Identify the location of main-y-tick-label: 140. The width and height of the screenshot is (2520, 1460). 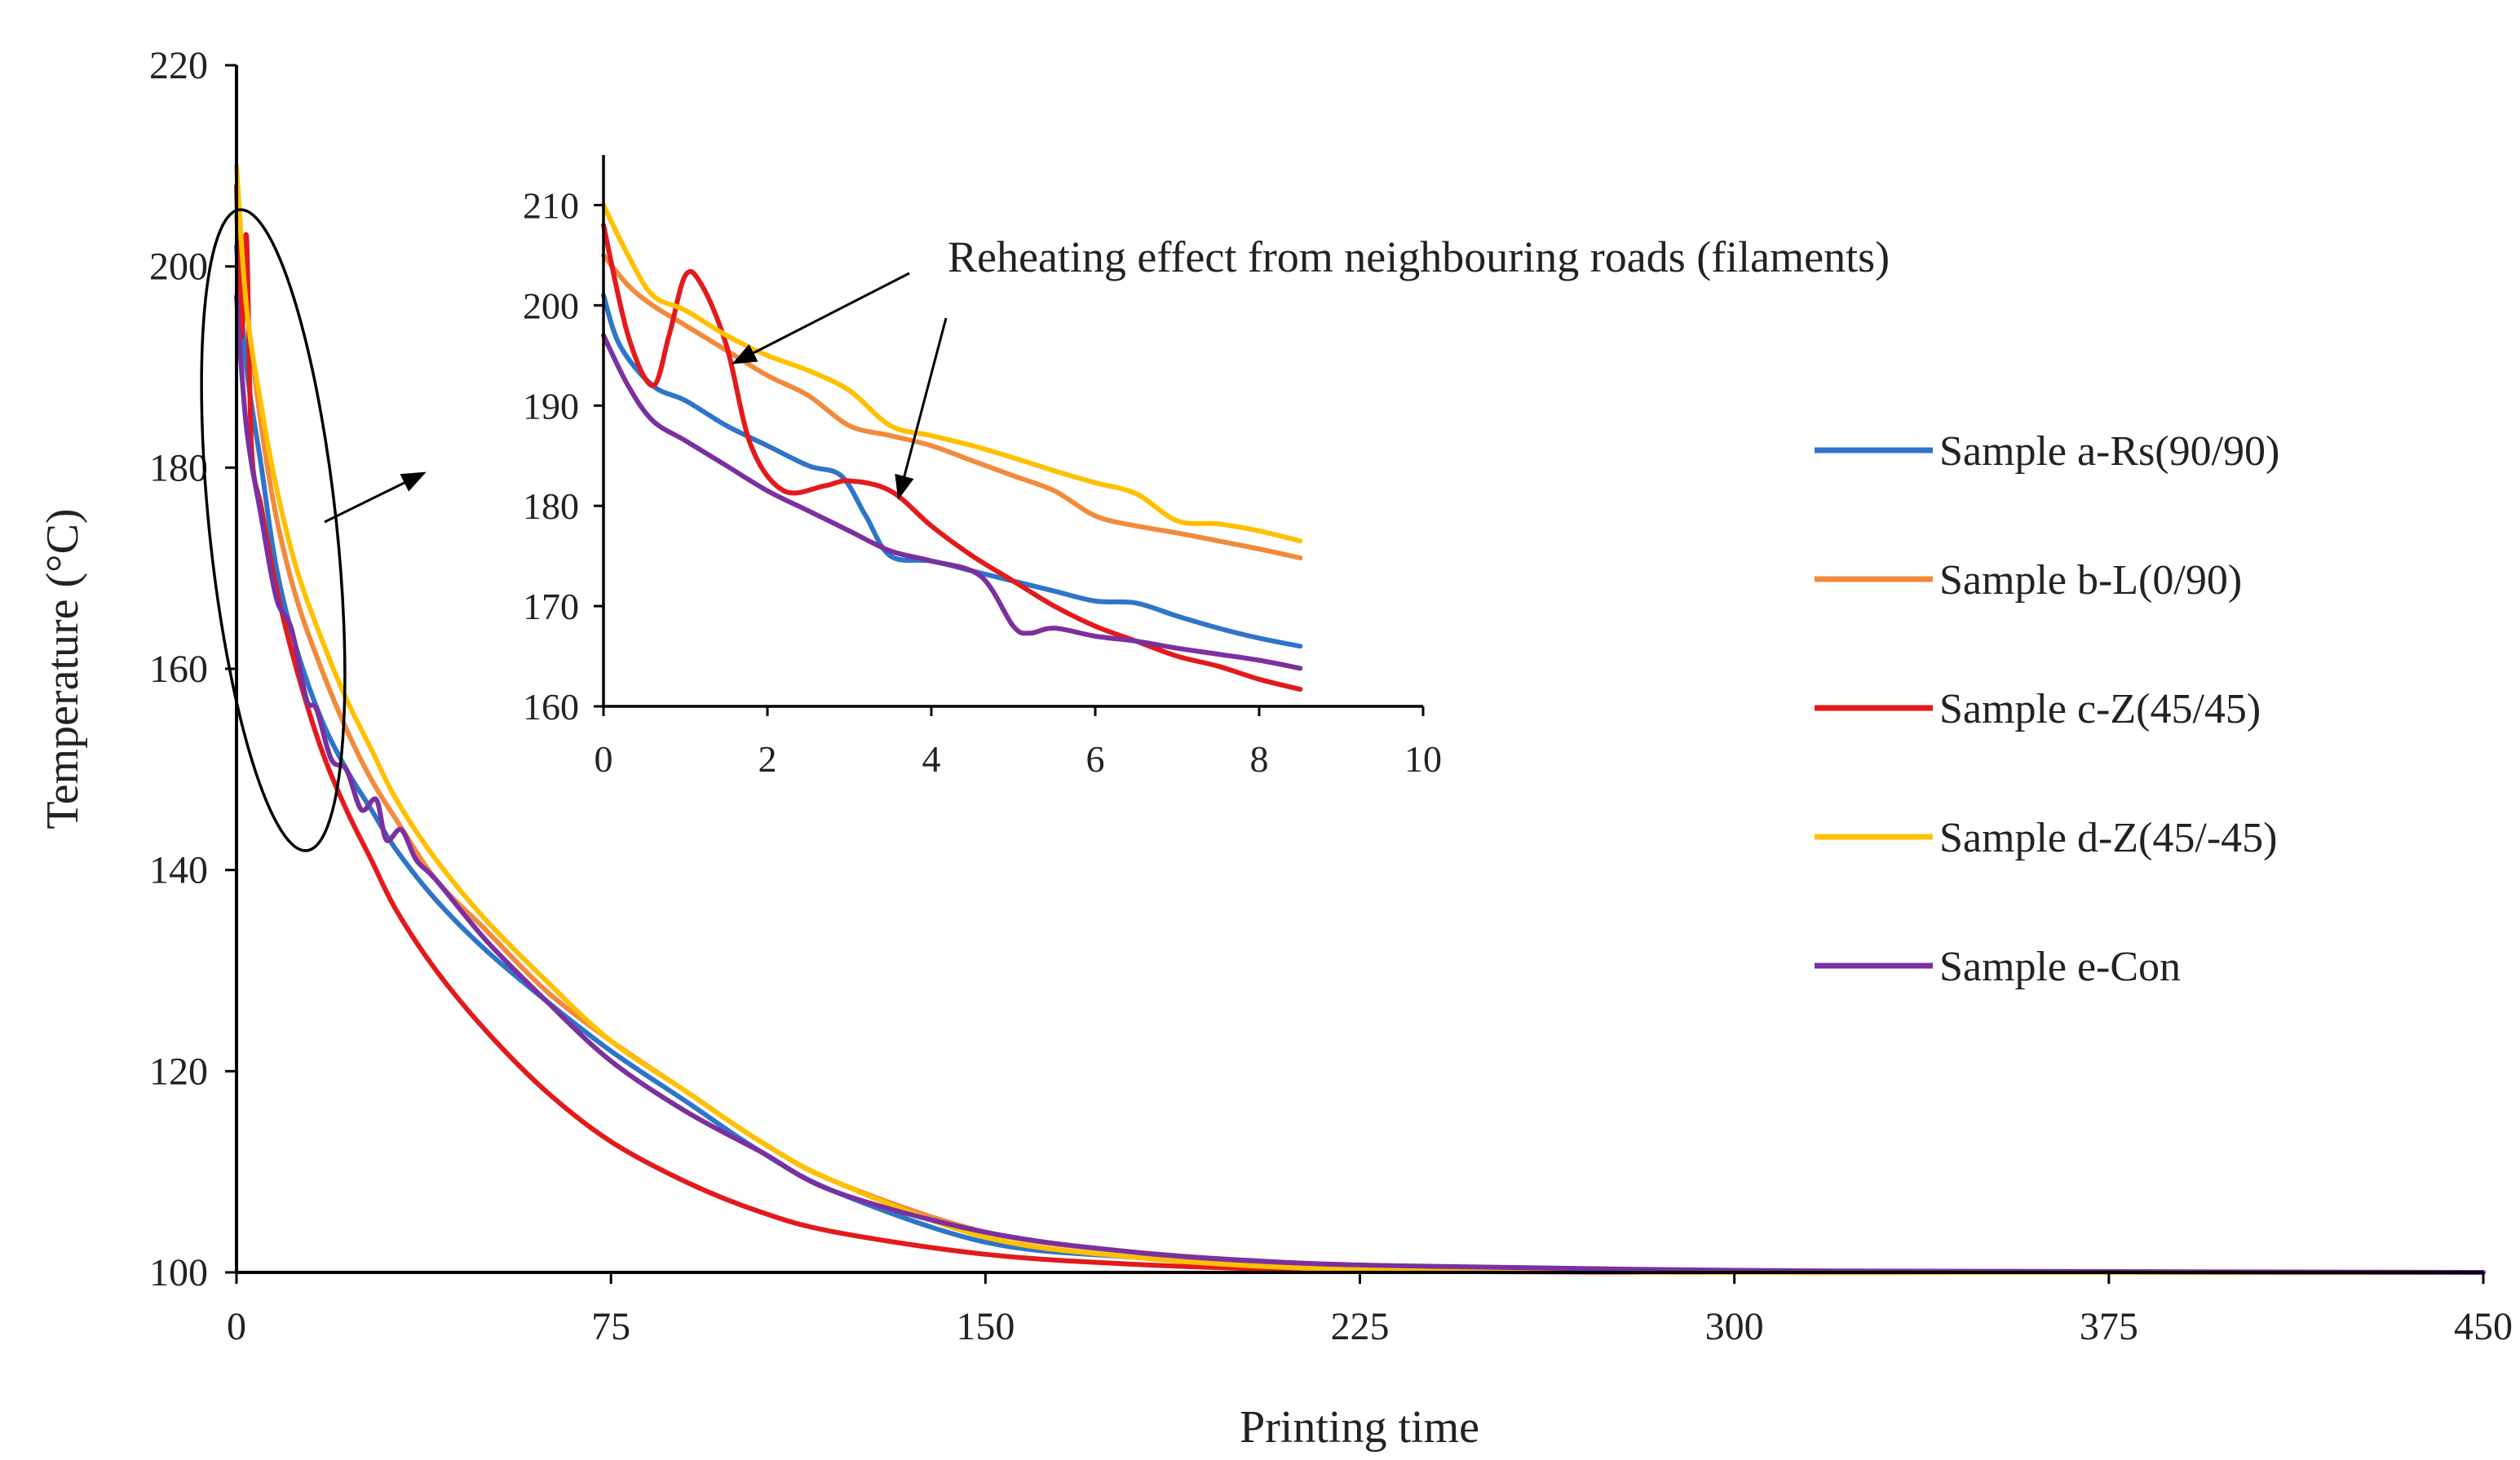
(179, 870).